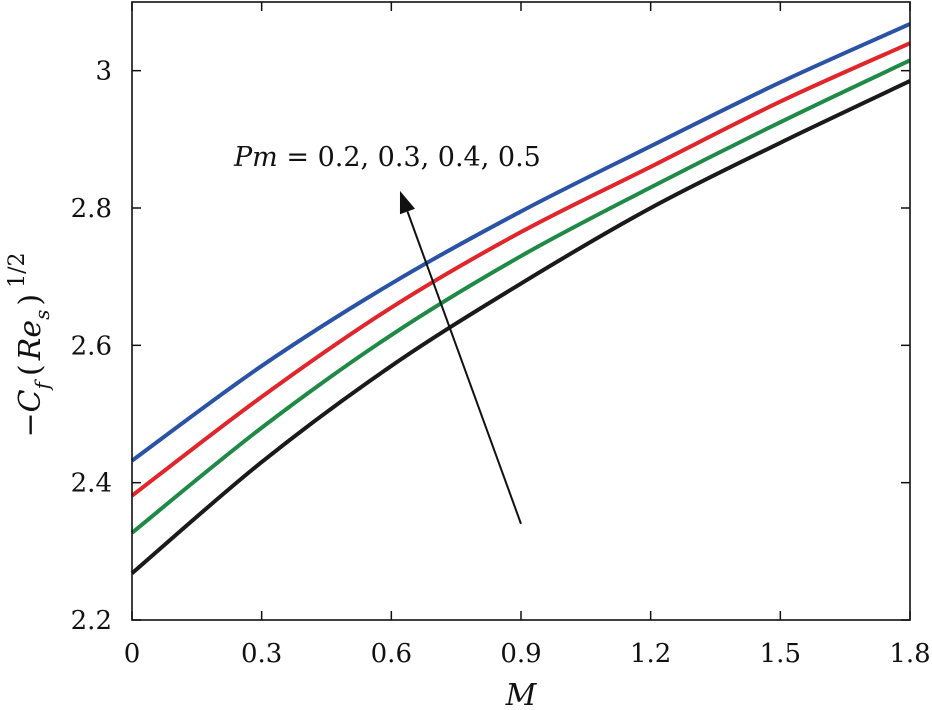  What do you see at coordinates (464, 368) in the screenshot?
I see `annotation-arrow-line` at bounding box center [464, 368].